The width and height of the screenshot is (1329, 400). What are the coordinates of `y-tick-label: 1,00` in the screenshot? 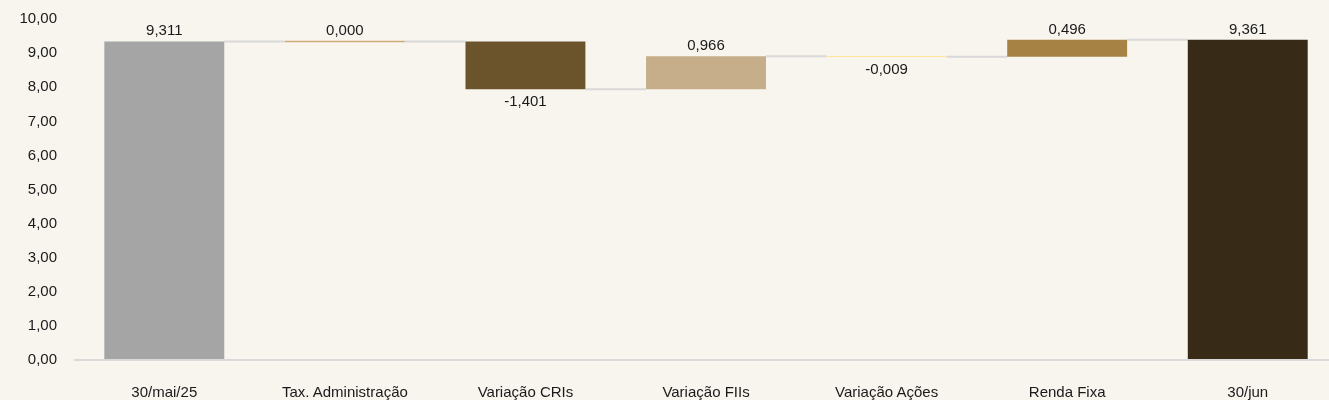 It's located at (42, 325).